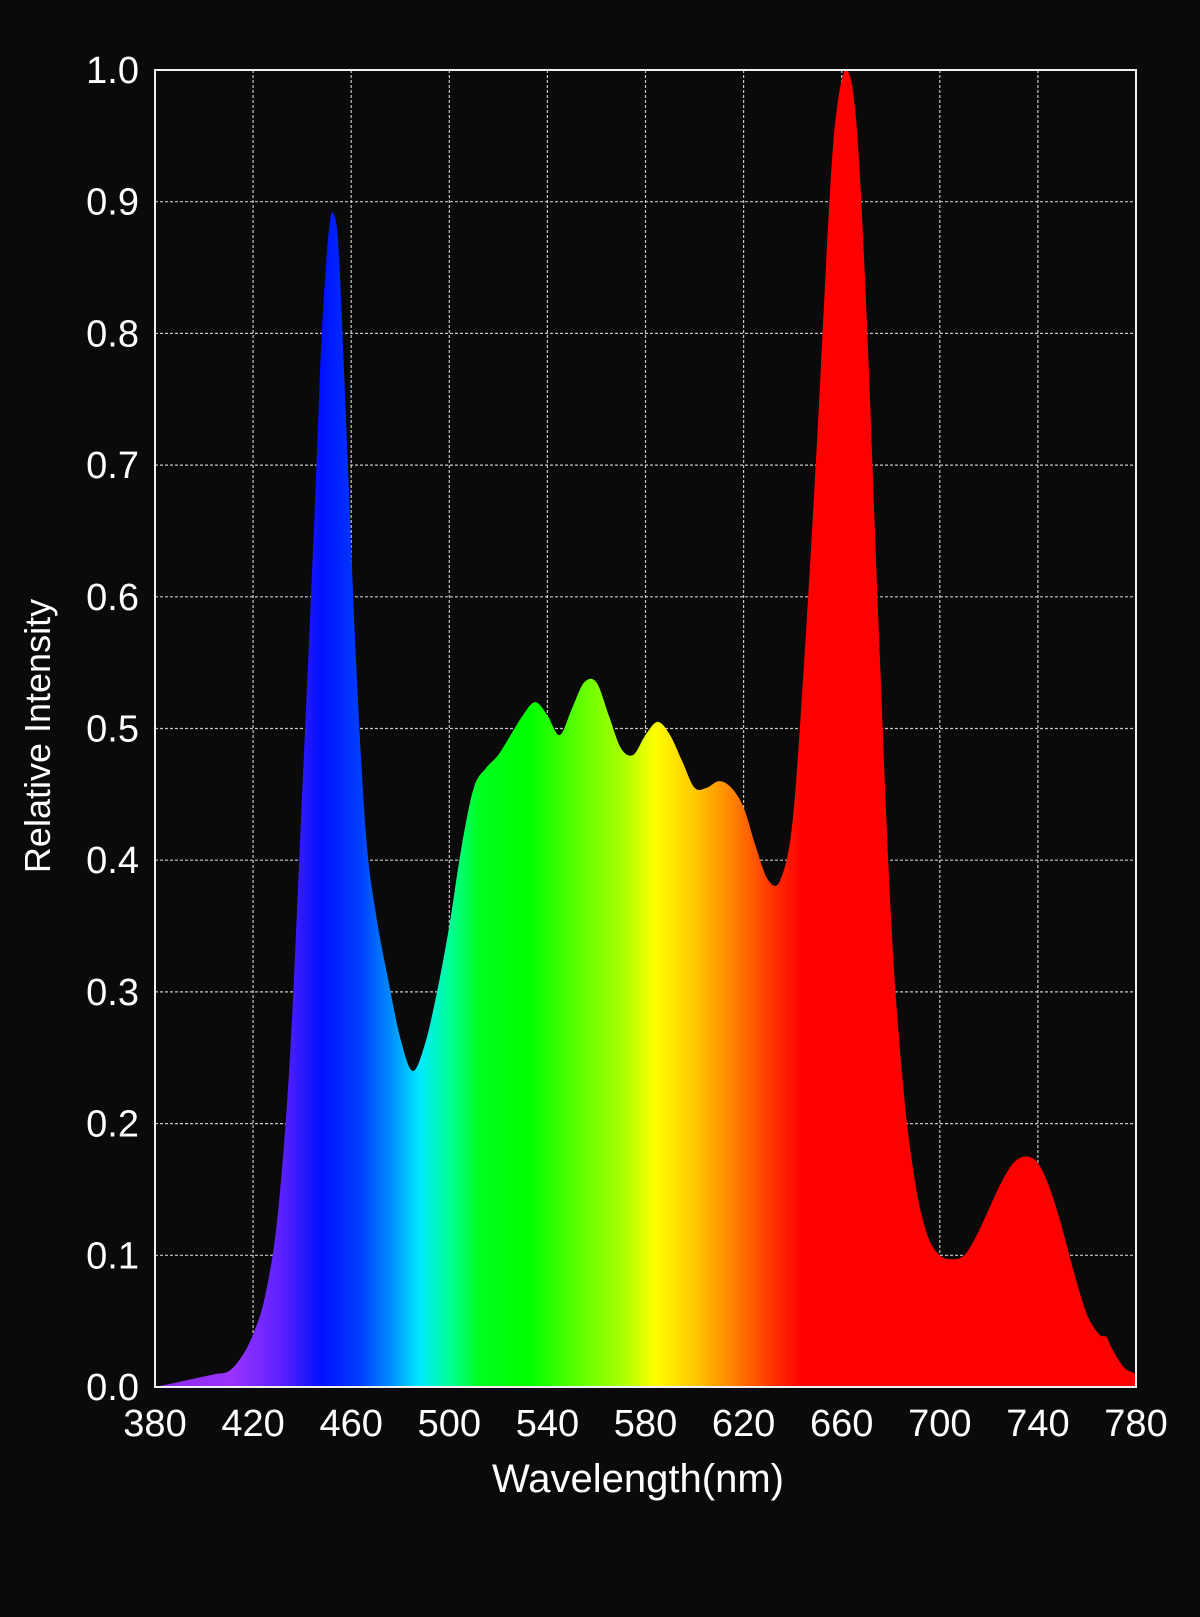  Describe the element at coordinates (112, 861) in the screenshot. I see `y-tick-label: 0.4` at that location.